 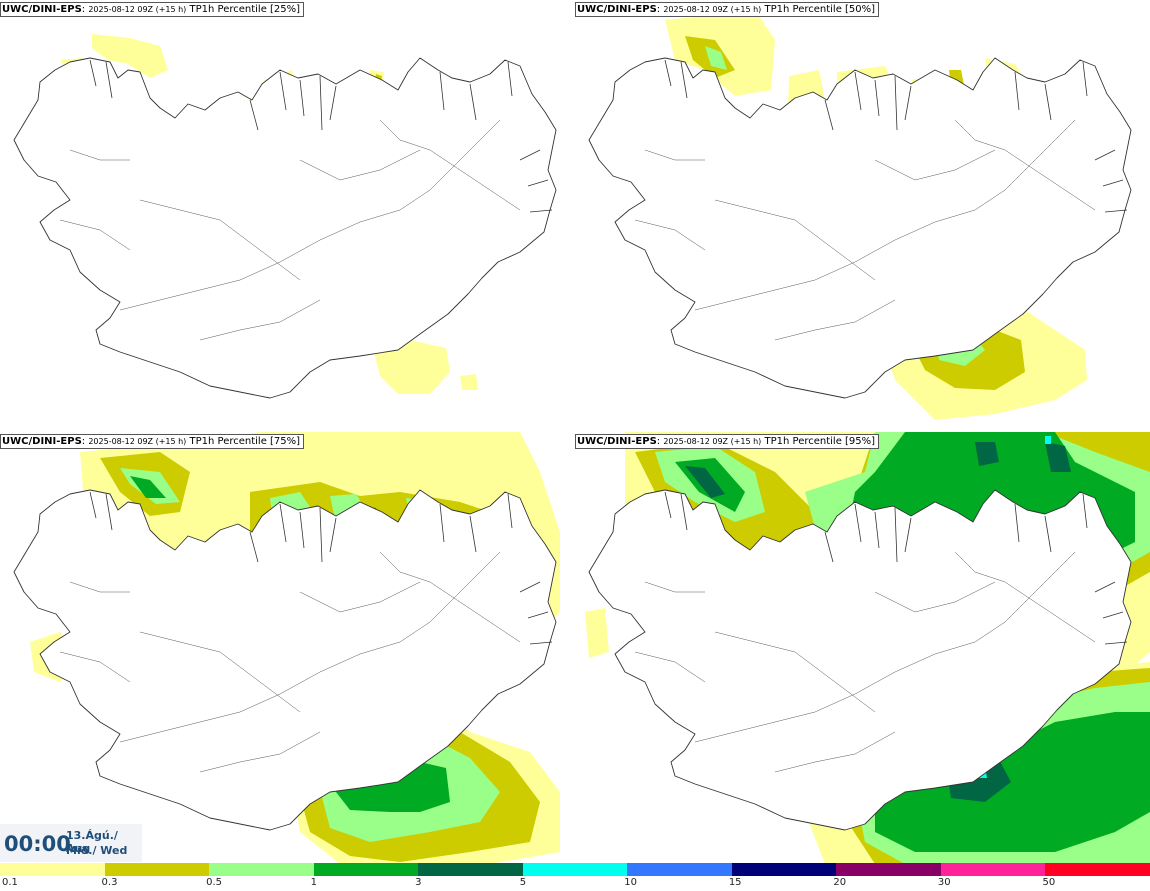 What do you see at coordinates (944, 882) in the screenshot?
I see `legend-label: 30` at bounding box center [944, 882].